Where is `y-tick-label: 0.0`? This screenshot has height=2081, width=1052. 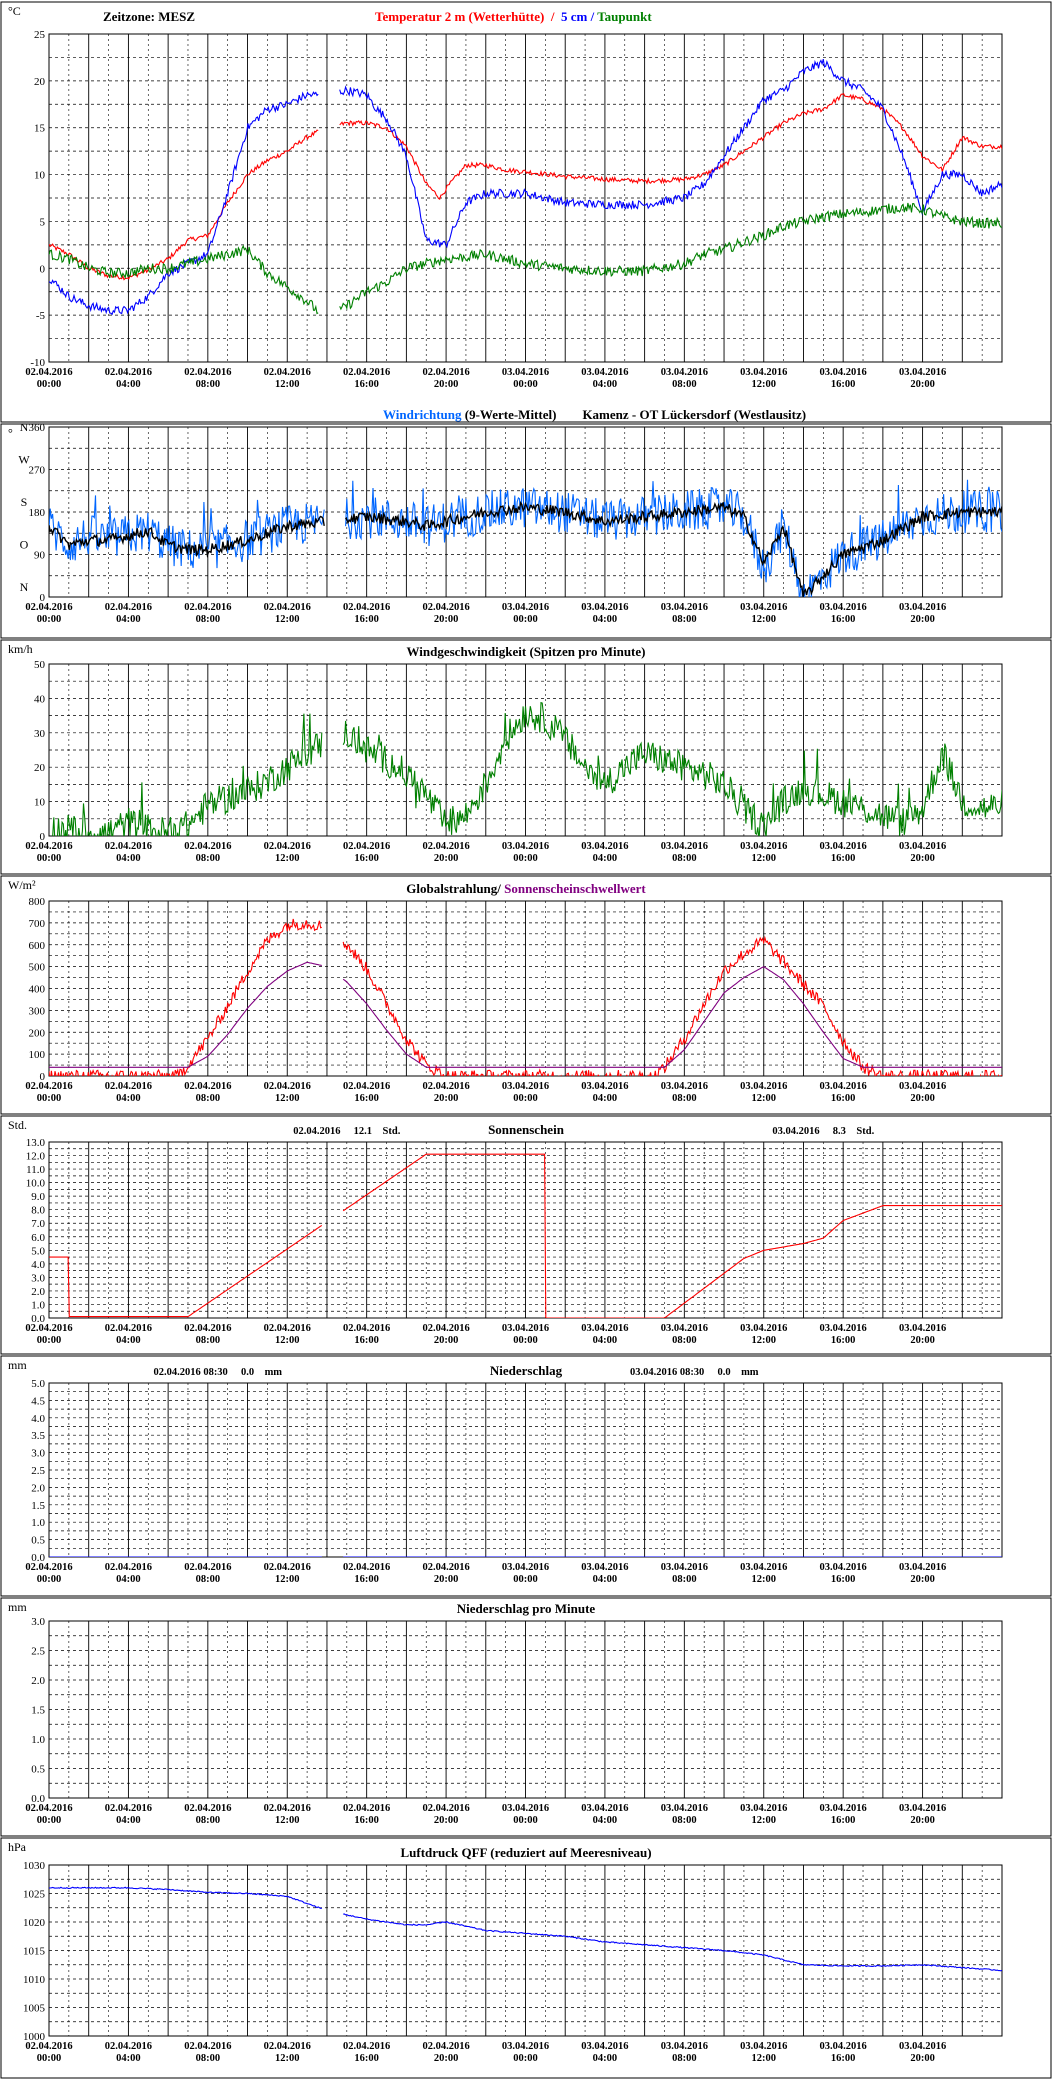
y-tick-label: 0.0 is located at coordinates (38, 1558).